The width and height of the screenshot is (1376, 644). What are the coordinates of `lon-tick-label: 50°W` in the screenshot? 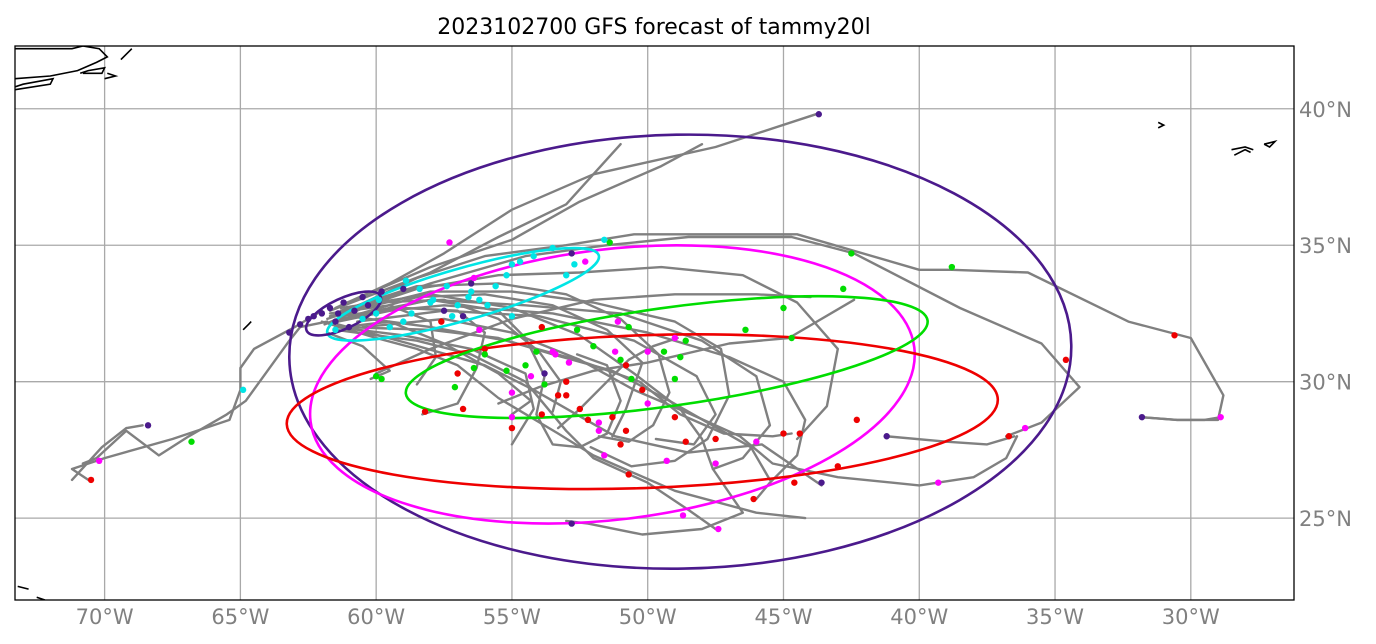 It's located at (648, 617).